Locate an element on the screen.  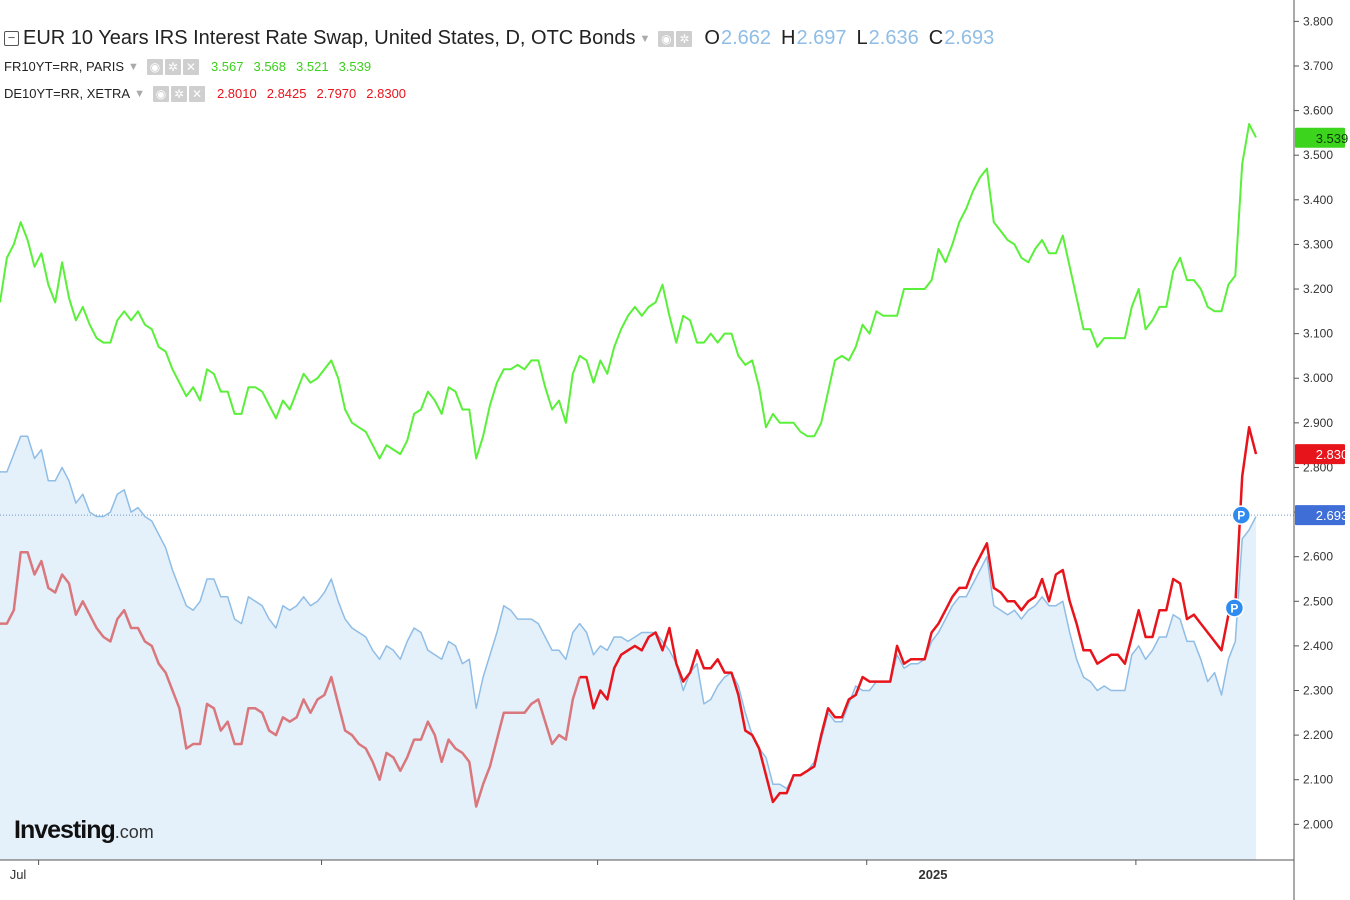
low-label: L is located at coordinates (862, 38).